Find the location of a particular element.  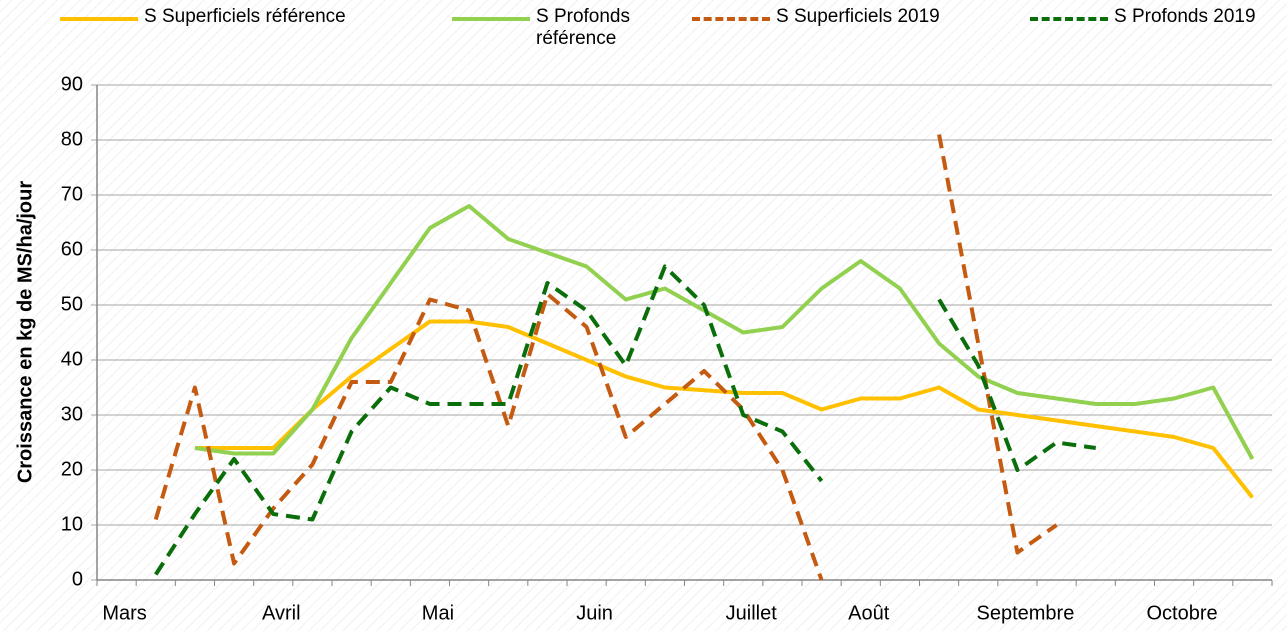

x-tick-label: Août is located at coordinates (869, 613).